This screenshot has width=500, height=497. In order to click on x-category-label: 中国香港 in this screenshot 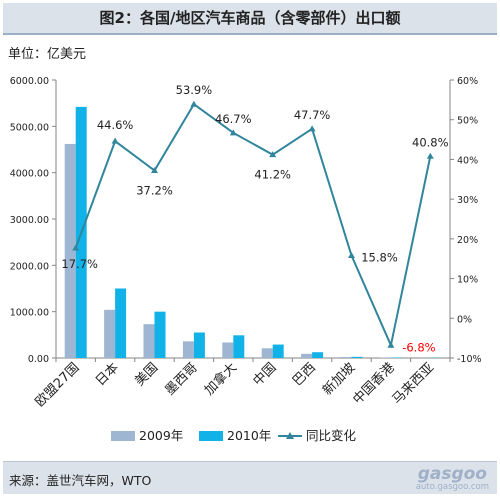, I will do `click(373, 383)`.